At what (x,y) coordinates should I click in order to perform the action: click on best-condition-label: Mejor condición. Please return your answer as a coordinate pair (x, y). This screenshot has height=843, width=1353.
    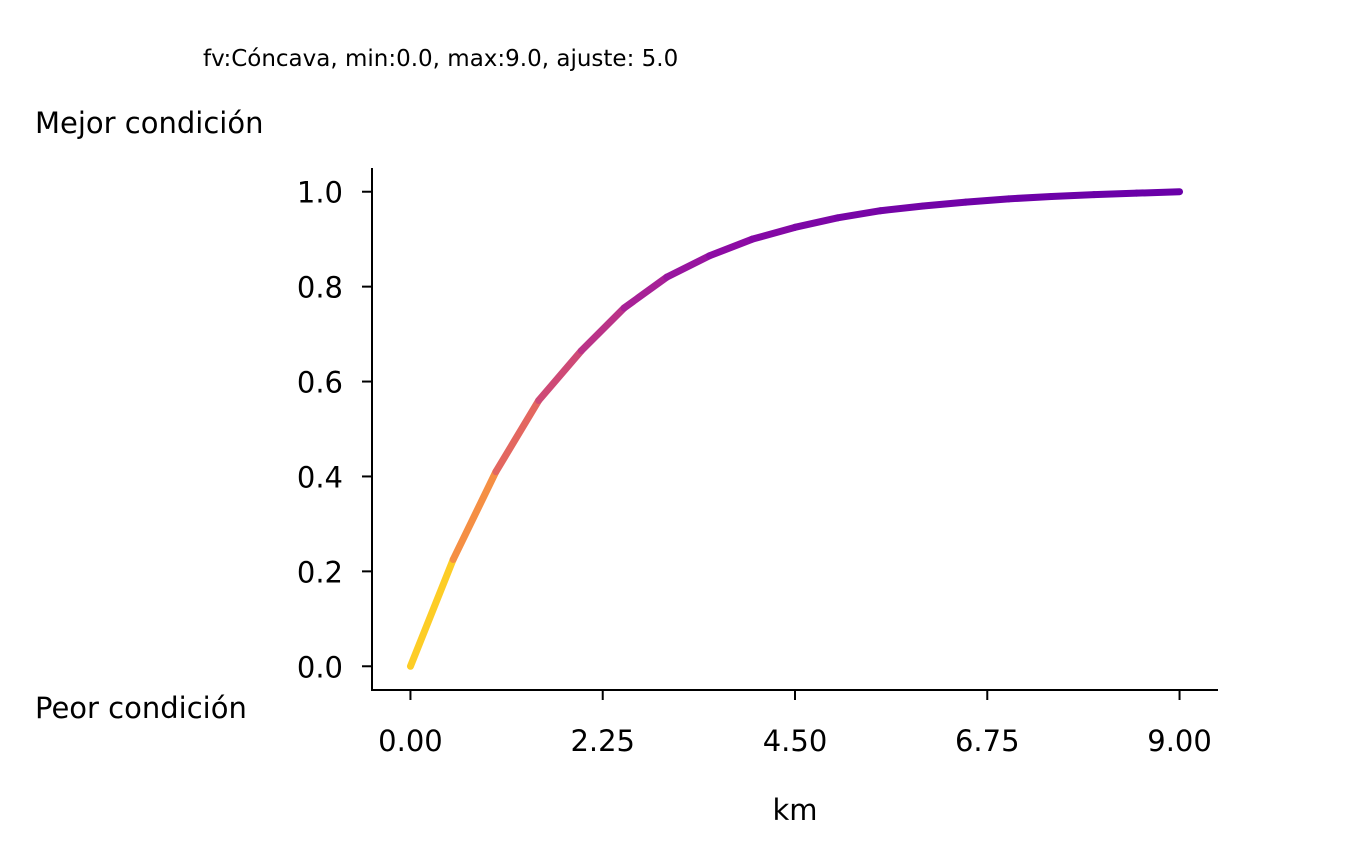
    Looking at the image, I should click on (149, 123).